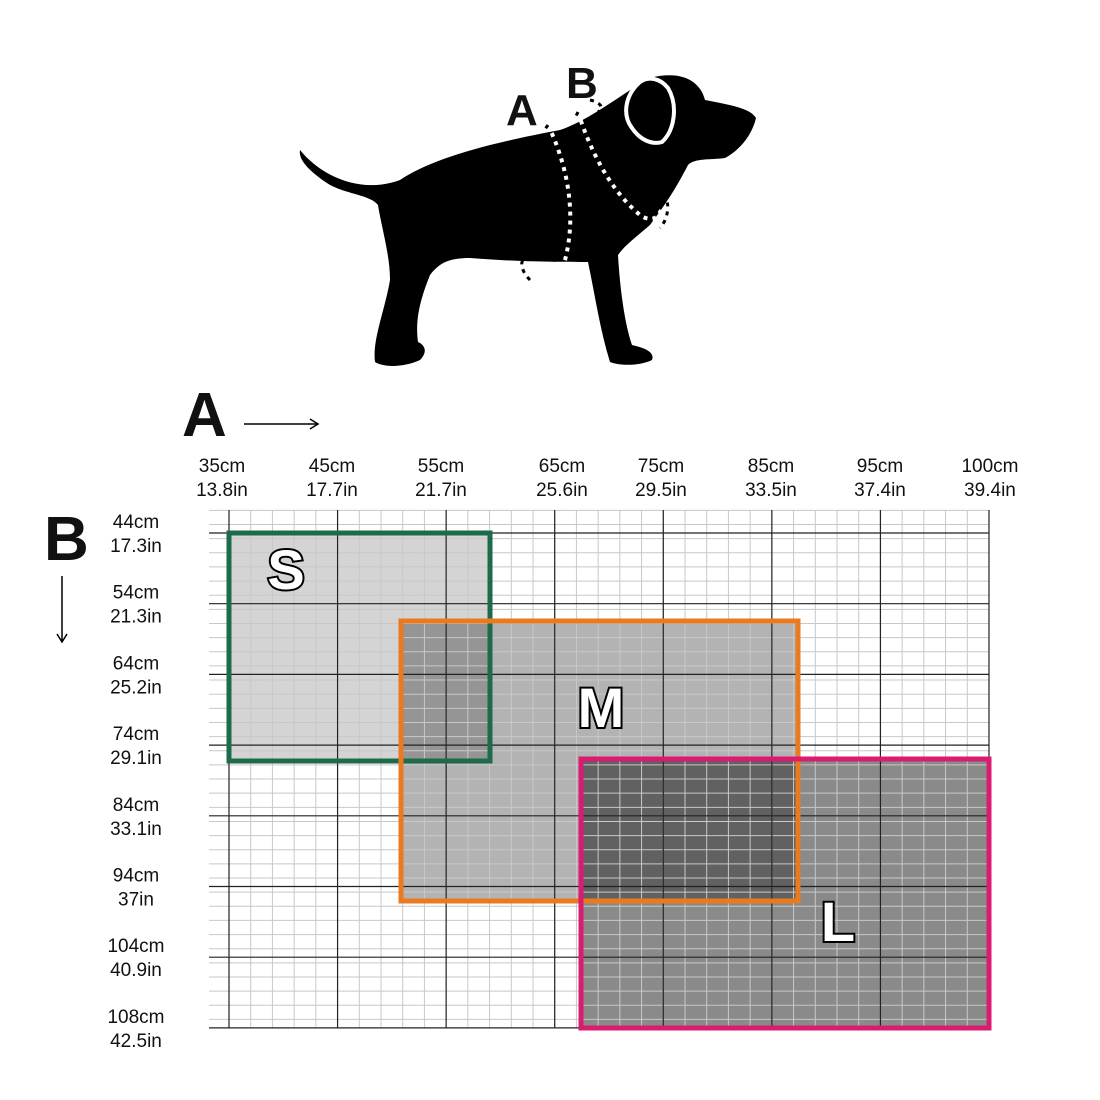 Image resolution: width=1100 pixels, height=1100 pixels. What do you see at coordinates (441, 466) in the screenshot?
I see `column-cm-label: 55cm` at bounding box center [441, 466].